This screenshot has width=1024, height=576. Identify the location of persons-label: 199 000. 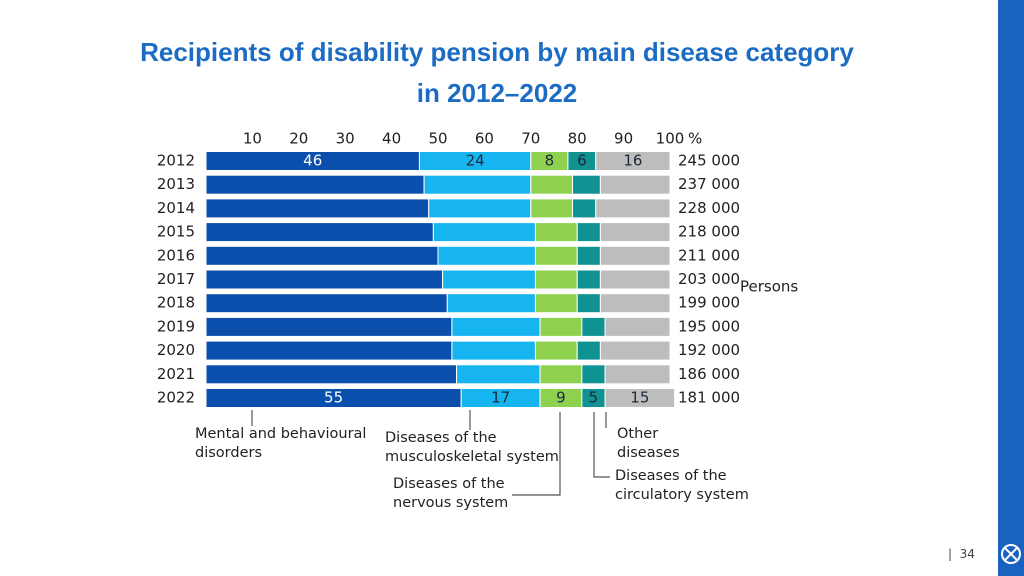
(709, 303).